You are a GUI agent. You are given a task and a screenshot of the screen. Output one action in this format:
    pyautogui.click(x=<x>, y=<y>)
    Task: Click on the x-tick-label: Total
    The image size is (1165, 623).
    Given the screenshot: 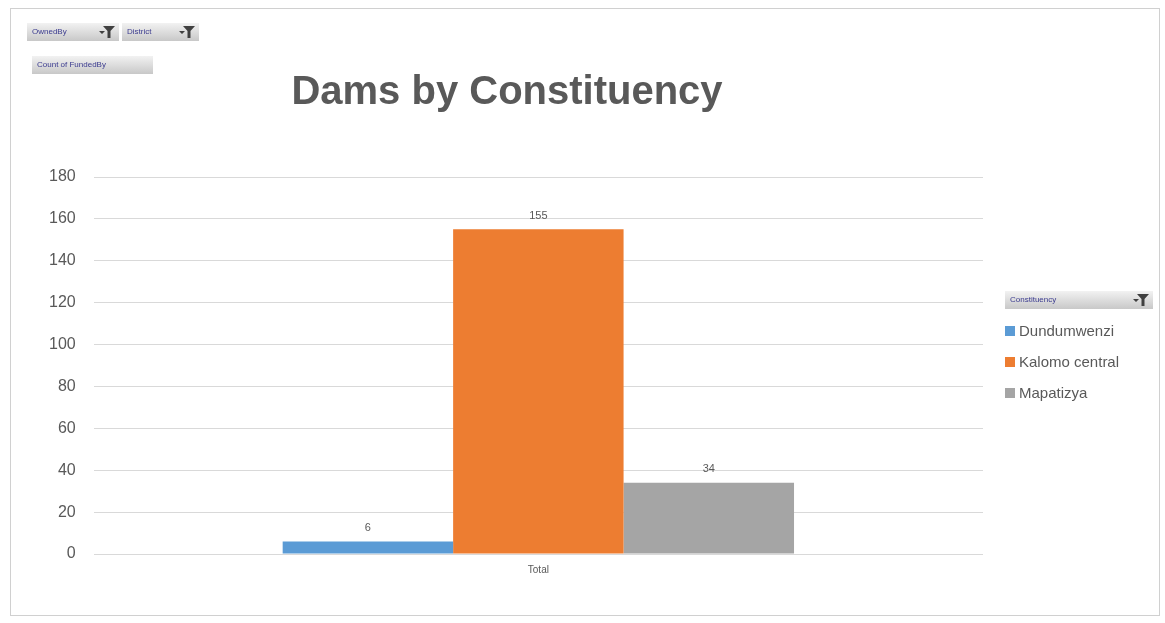 What is the action you would take?
    pyautogui.click(x=538, y=569)
    